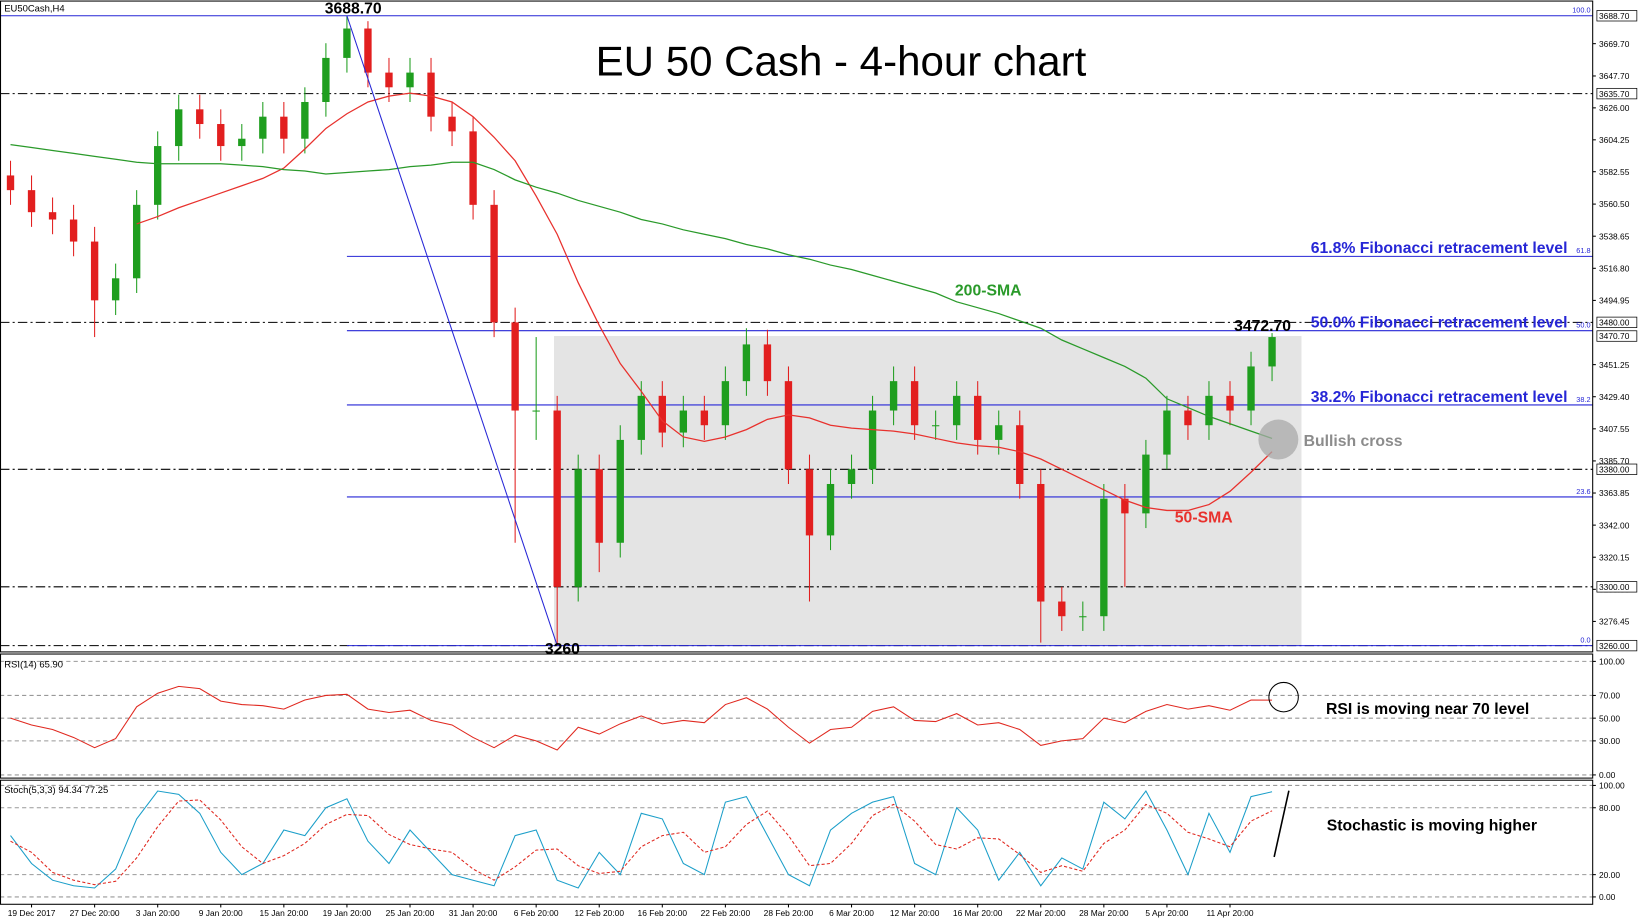 The width and height of the screenshot is (1640, 919). Describe the element at coordinates (1614, 469) in the screenshot. I see `level-tag-label: 3380.00` at that location.